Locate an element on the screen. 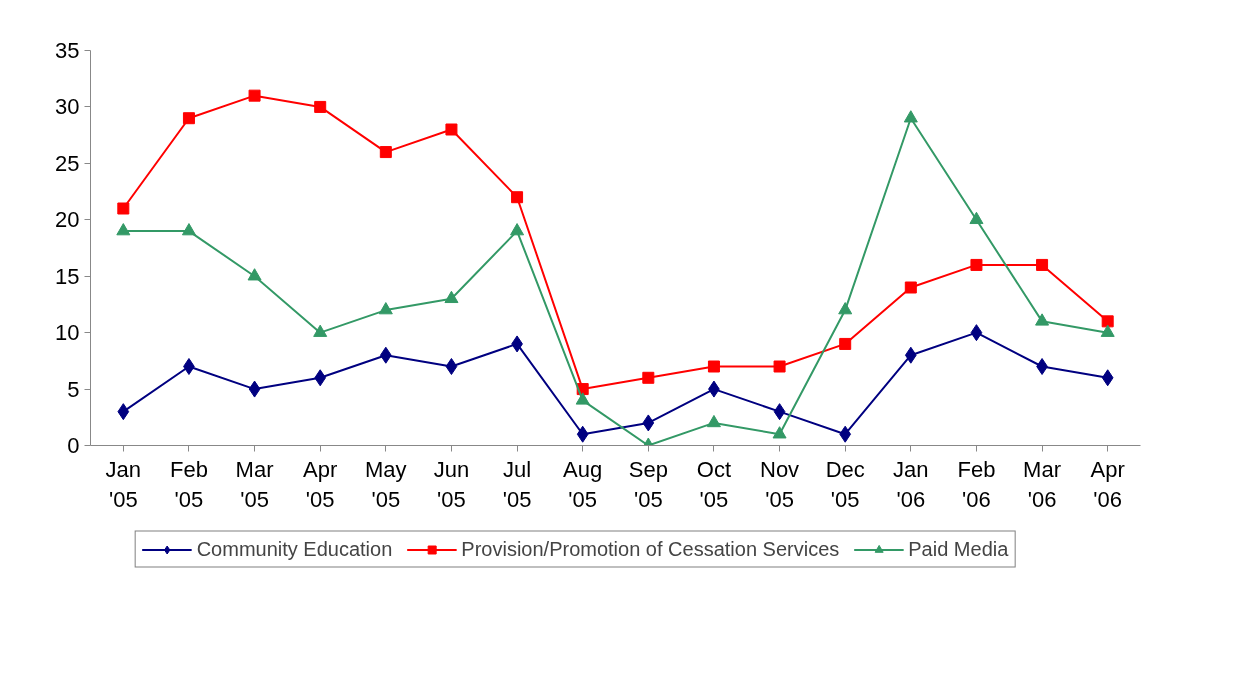 The image size is (1244, 684). x-tick-label: Nov '05 is located at coordinates (780, 484).